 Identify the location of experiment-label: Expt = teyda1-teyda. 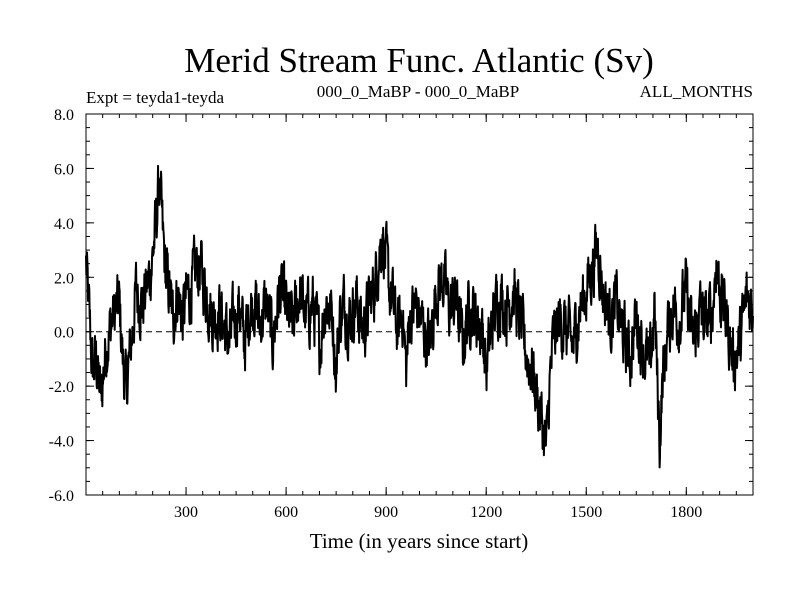
(155, 97).